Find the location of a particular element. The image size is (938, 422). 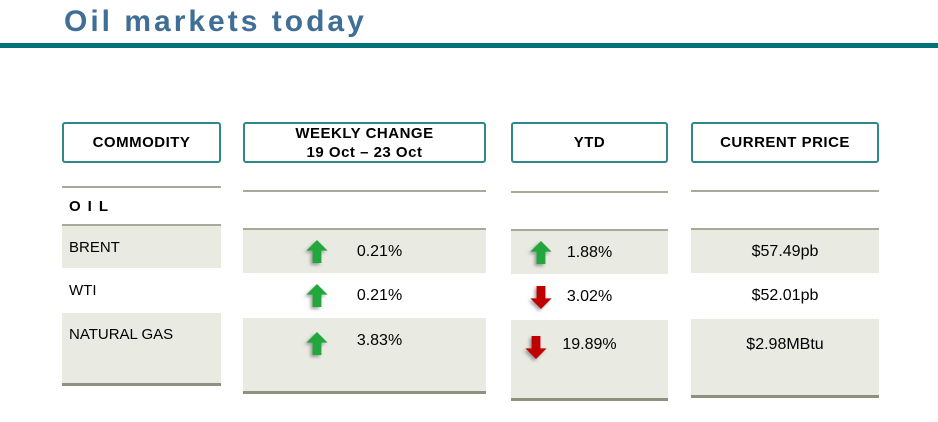

ytd-value: 19.89% is located at coordinates (589, 344).